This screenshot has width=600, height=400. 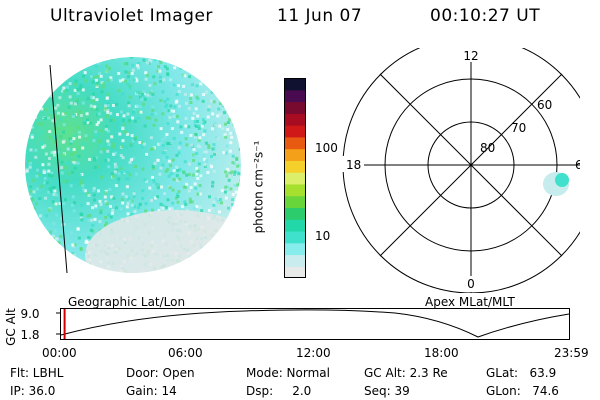 I want to click on colorbar-frame, so click(x=295, y=178).